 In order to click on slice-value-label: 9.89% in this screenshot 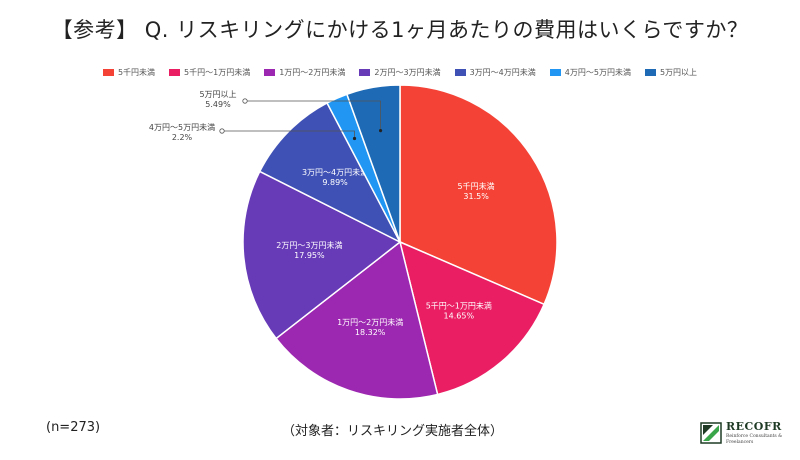, I will do `click(335, 182)`.